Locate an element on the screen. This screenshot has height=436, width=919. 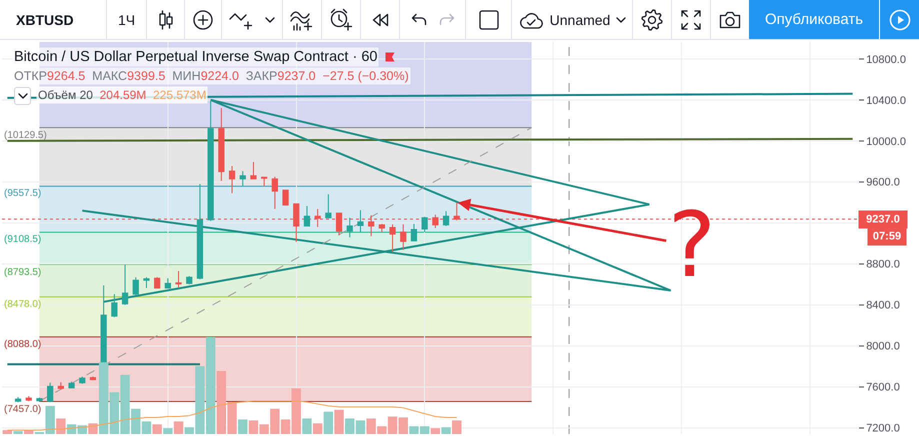
y-tick-label: 10000.0 is located at coordinates (886, 142).